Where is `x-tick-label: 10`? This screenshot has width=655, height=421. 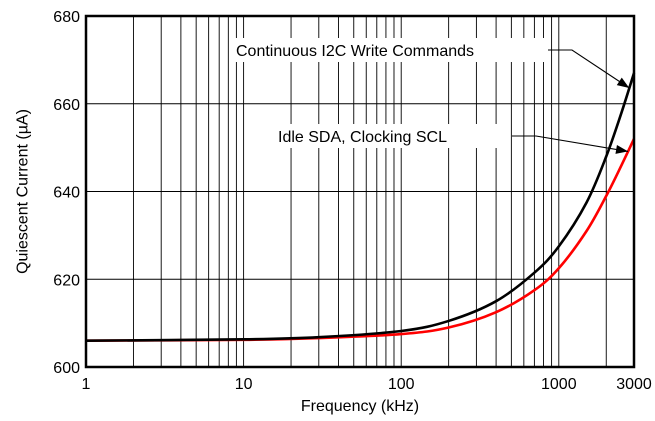 x-tick-label: 10 is located at coordinates (244, 384).